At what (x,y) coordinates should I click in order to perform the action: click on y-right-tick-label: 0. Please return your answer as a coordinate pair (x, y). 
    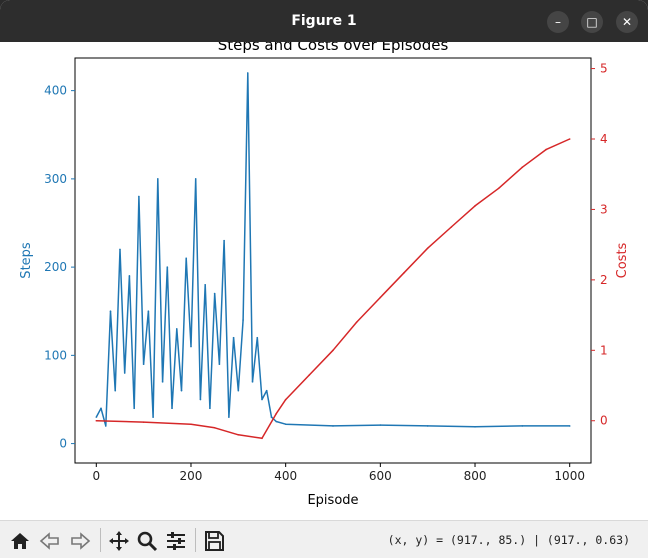
    Looking at the image, I should click on (604, 421).